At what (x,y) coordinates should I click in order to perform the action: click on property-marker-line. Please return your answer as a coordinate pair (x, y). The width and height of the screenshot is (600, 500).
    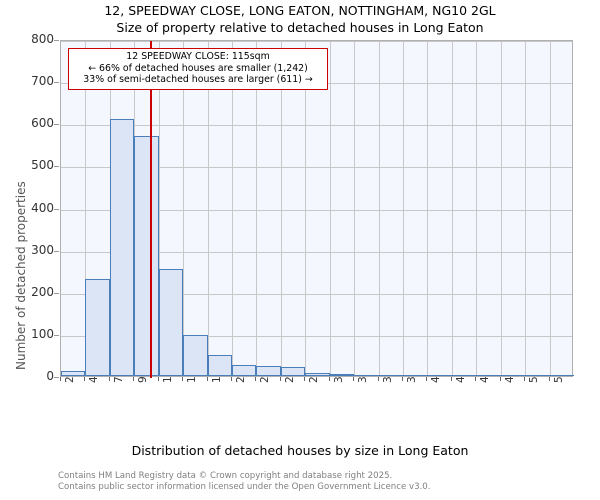
    Looking at the image, I should click on (151, 209).